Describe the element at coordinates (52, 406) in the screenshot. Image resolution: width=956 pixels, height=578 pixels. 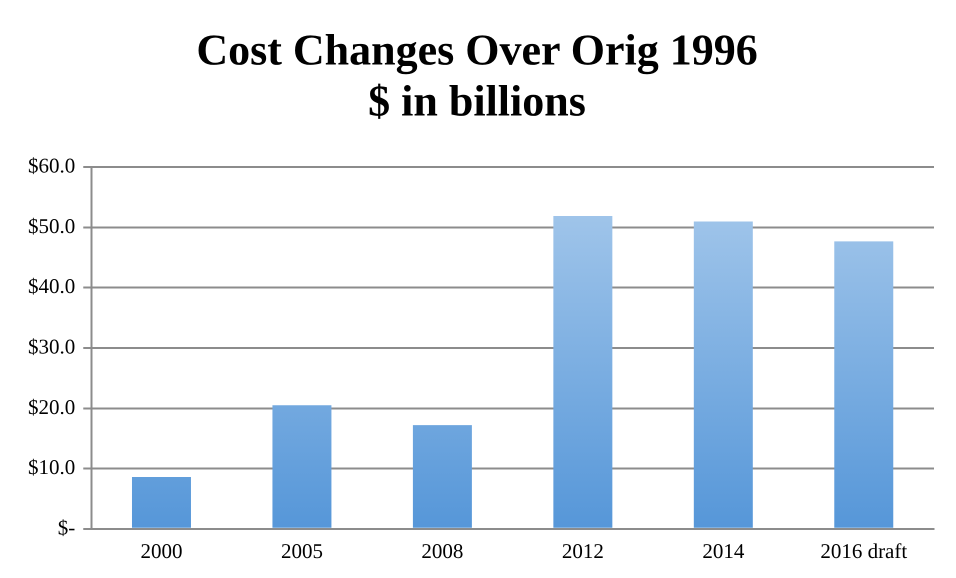
I see `y-tick-label: $20.0` at that location.